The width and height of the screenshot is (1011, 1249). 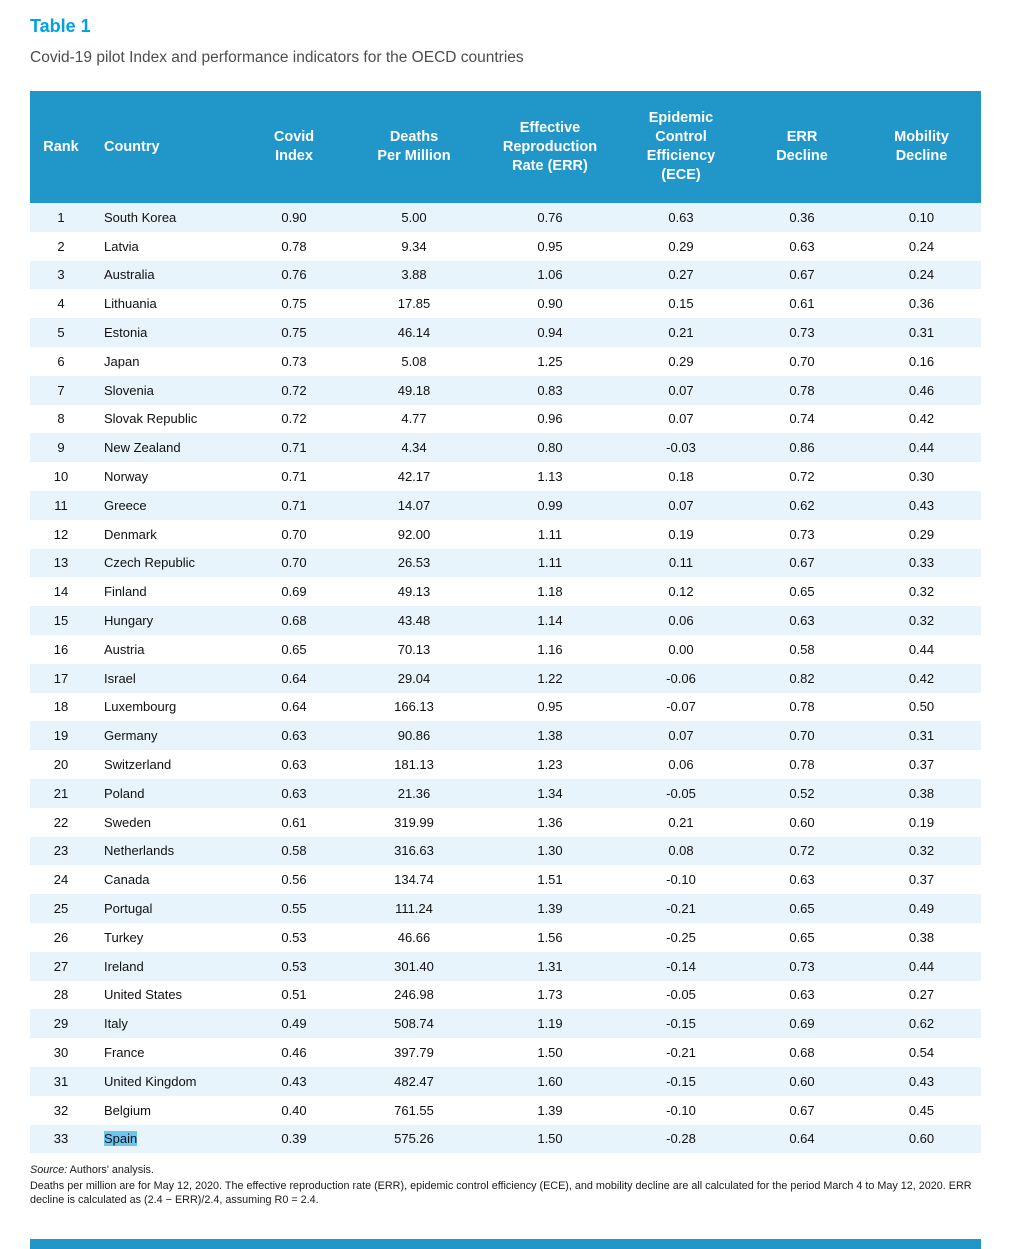 I want to click on table-row: 1 South Korea 0.90 5.00 0.76 0.63 0.36 0.10, so click(x=505, y=217).